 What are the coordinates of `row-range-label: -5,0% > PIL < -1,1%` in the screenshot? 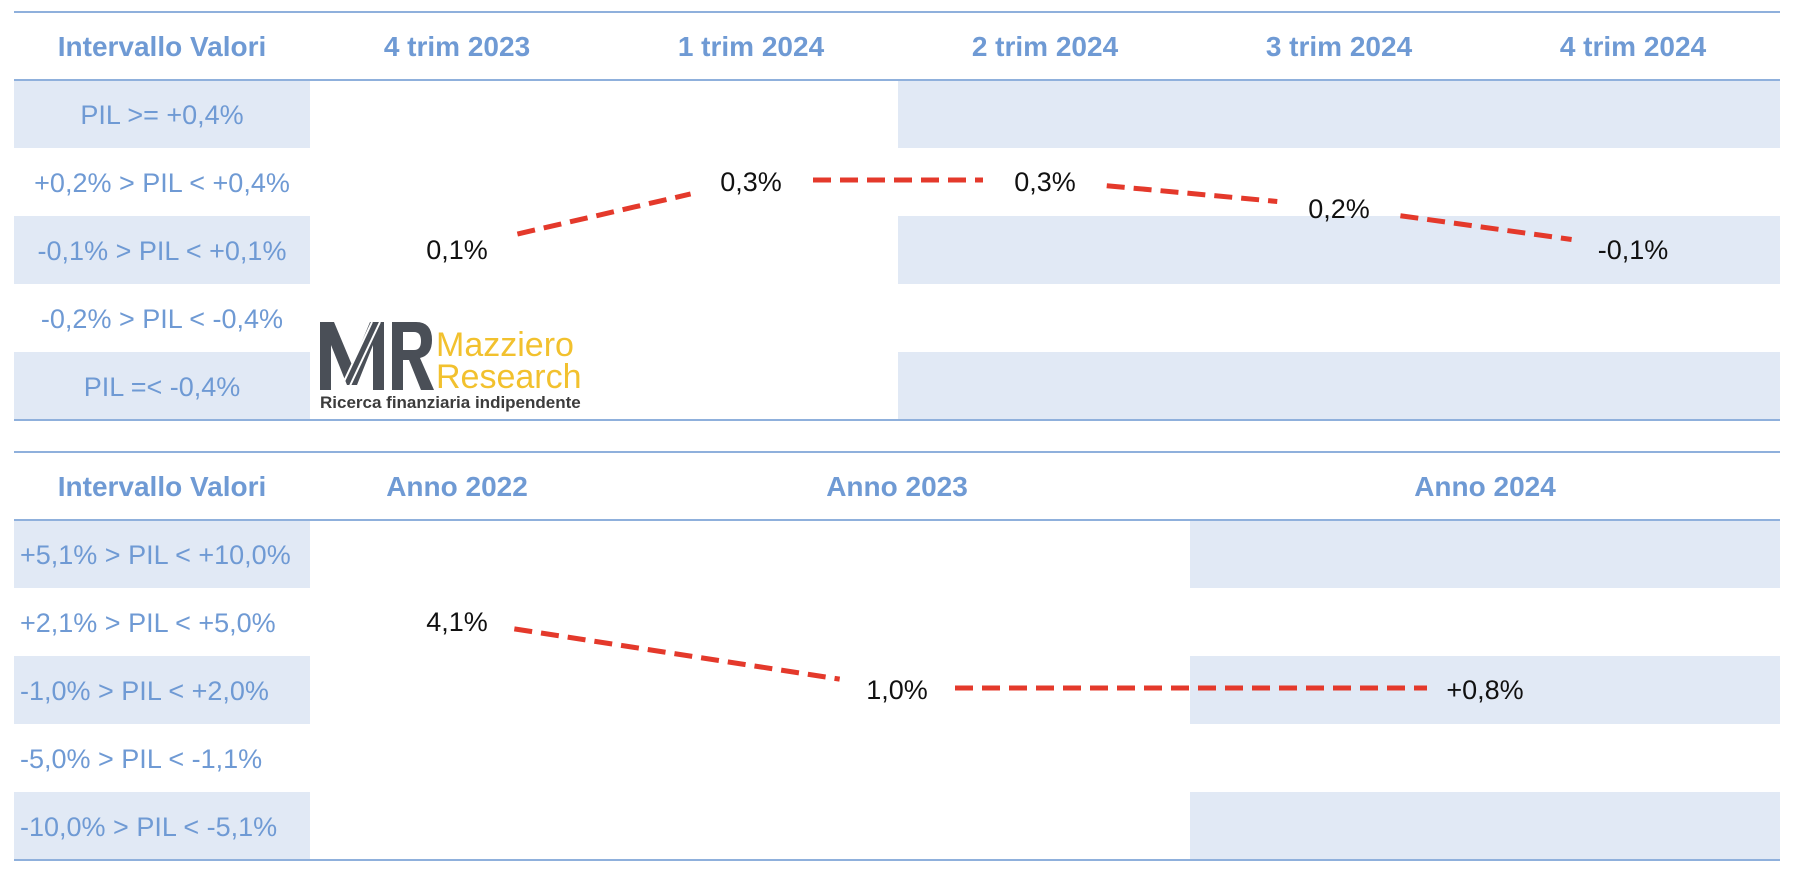 It's located at (141, 759).